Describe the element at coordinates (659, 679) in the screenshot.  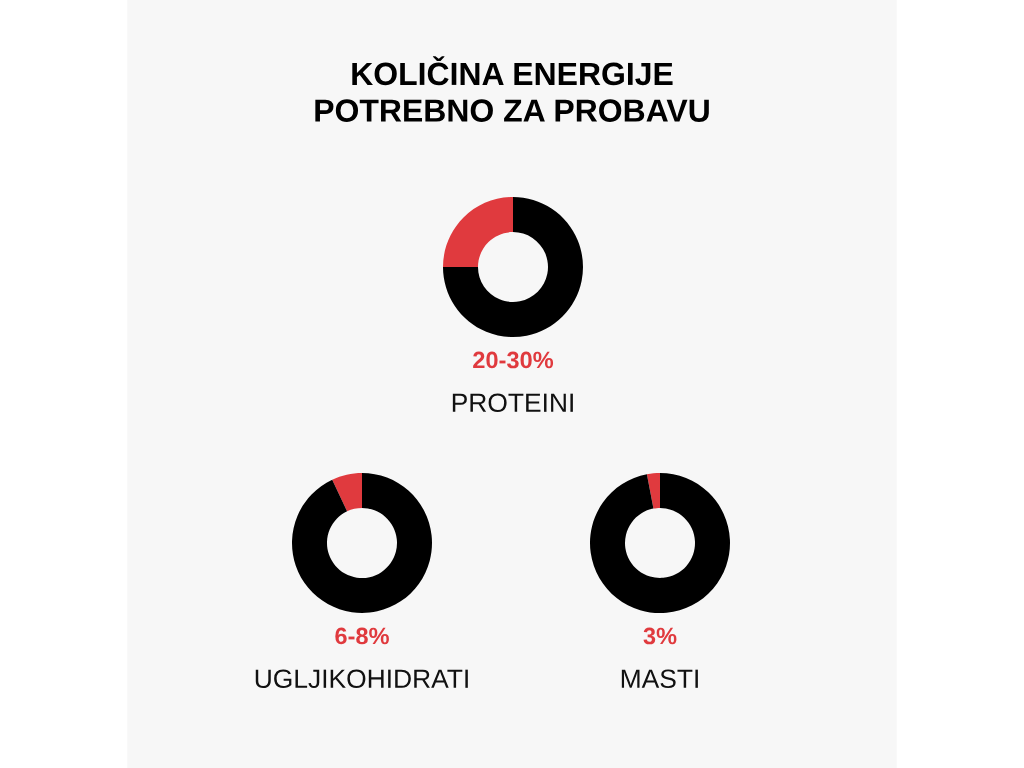
I see `text: MASTI` at that location.